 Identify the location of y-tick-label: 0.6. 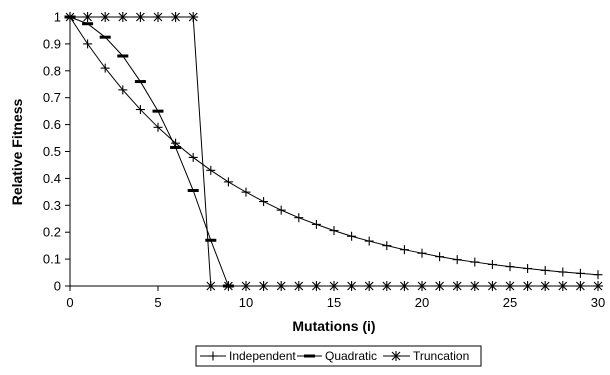
(52, 124).